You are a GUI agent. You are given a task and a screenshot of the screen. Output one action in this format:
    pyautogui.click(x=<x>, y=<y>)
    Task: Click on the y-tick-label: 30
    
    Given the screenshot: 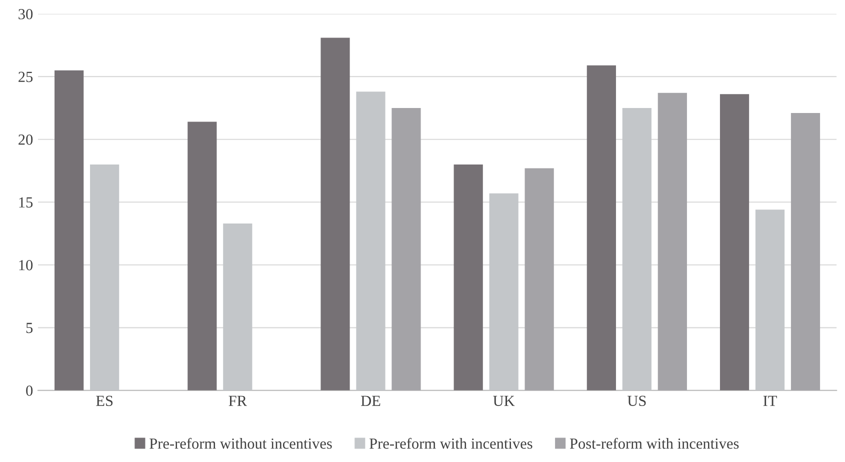 What is the action you would take?
    pyautogui.click(x=25, y=14)
    